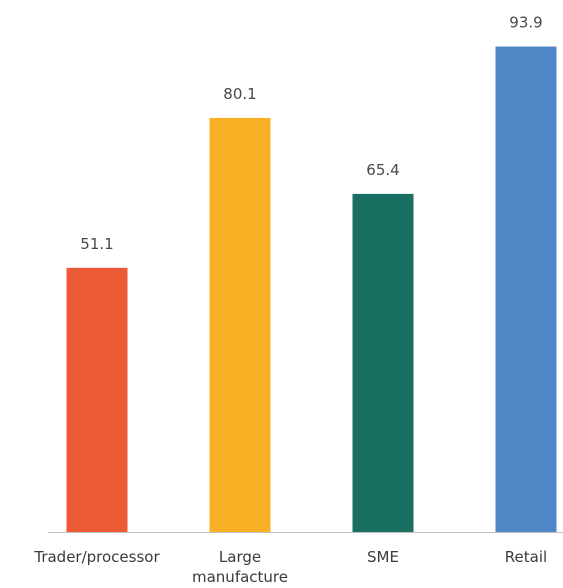 The width and height of the screenshot is (563, 588). What do you see at coordinates (240, 567) in the screenshot?
I see `tick-label-1: Large manufacture` at bounding box center [240, 567].